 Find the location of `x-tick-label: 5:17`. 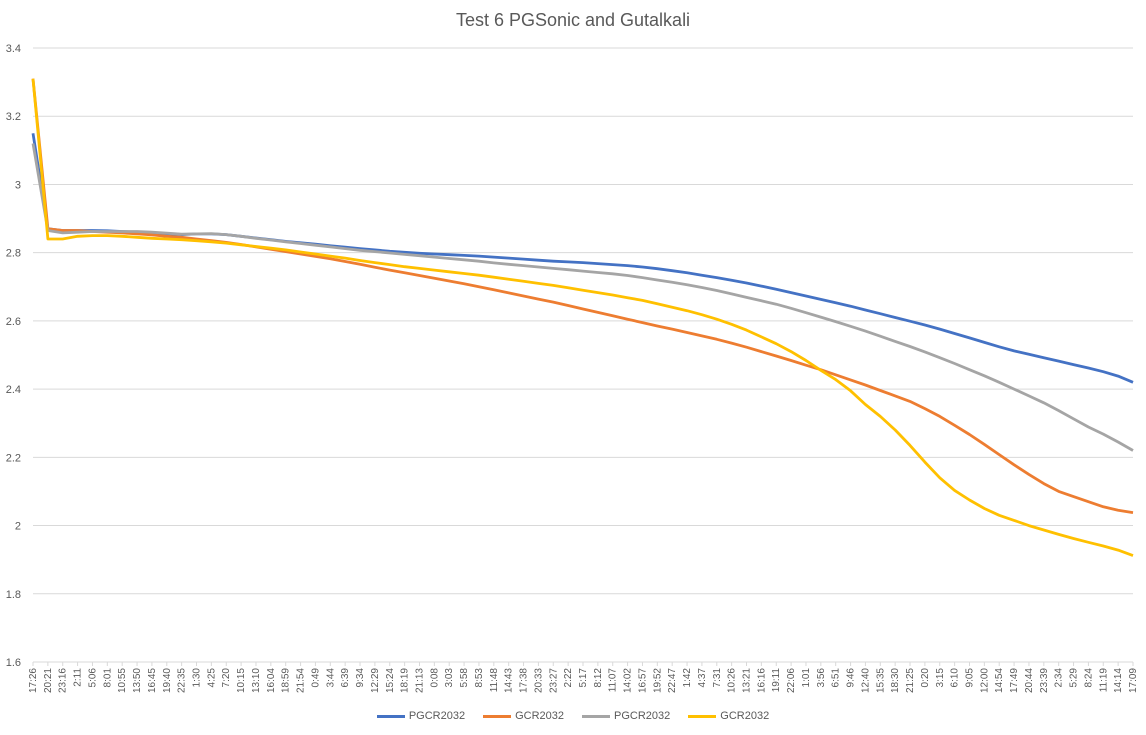

x-tick-label: 5:17 is located at coordinates (583, 678).